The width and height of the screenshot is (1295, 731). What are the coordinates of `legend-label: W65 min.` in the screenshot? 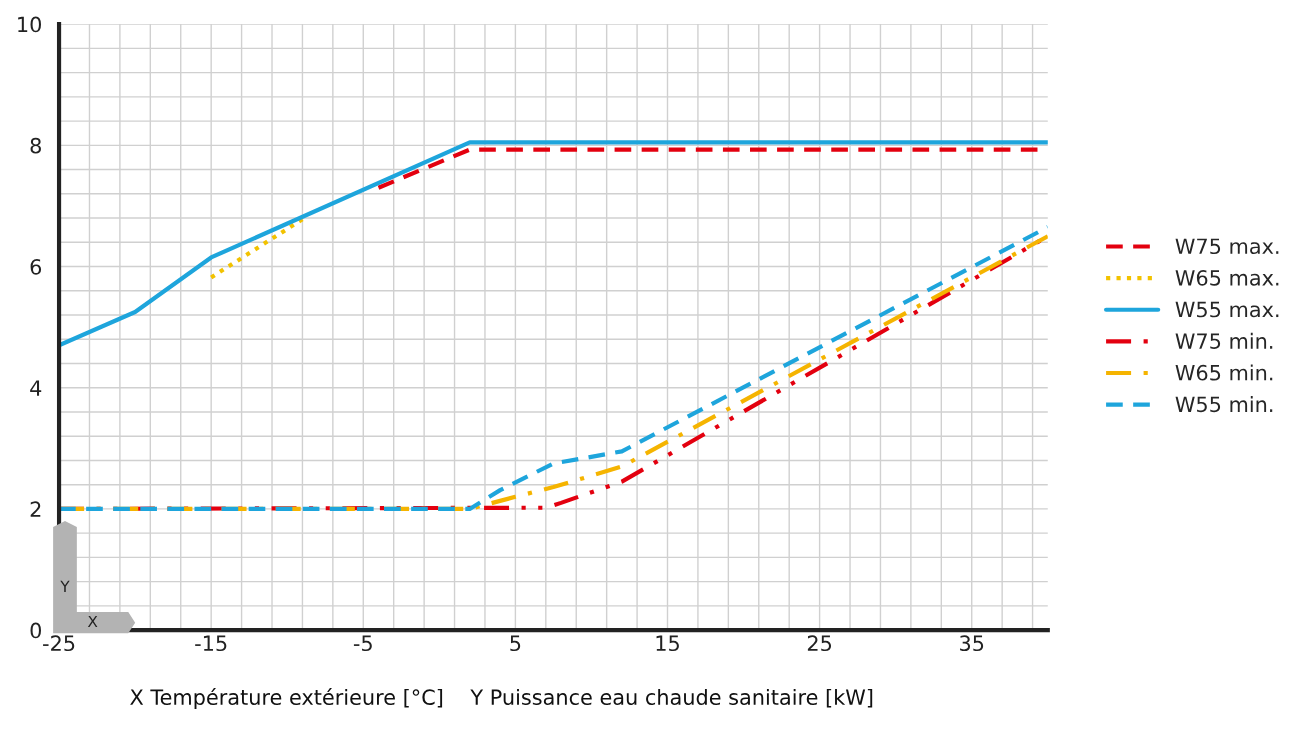 It's located at (1224, 372).